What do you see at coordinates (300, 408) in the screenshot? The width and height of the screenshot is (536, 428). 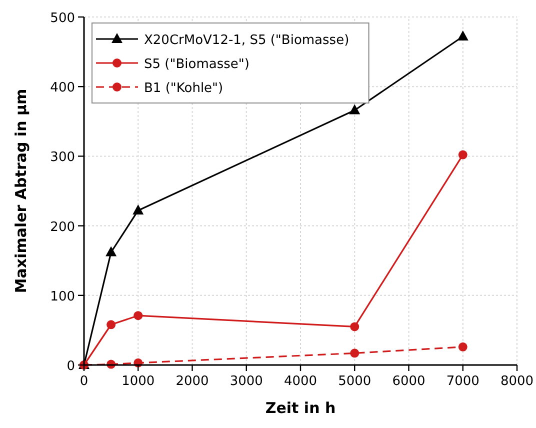 I see `x-axis-title: Zeit in h` at bounding box center [300, 408].